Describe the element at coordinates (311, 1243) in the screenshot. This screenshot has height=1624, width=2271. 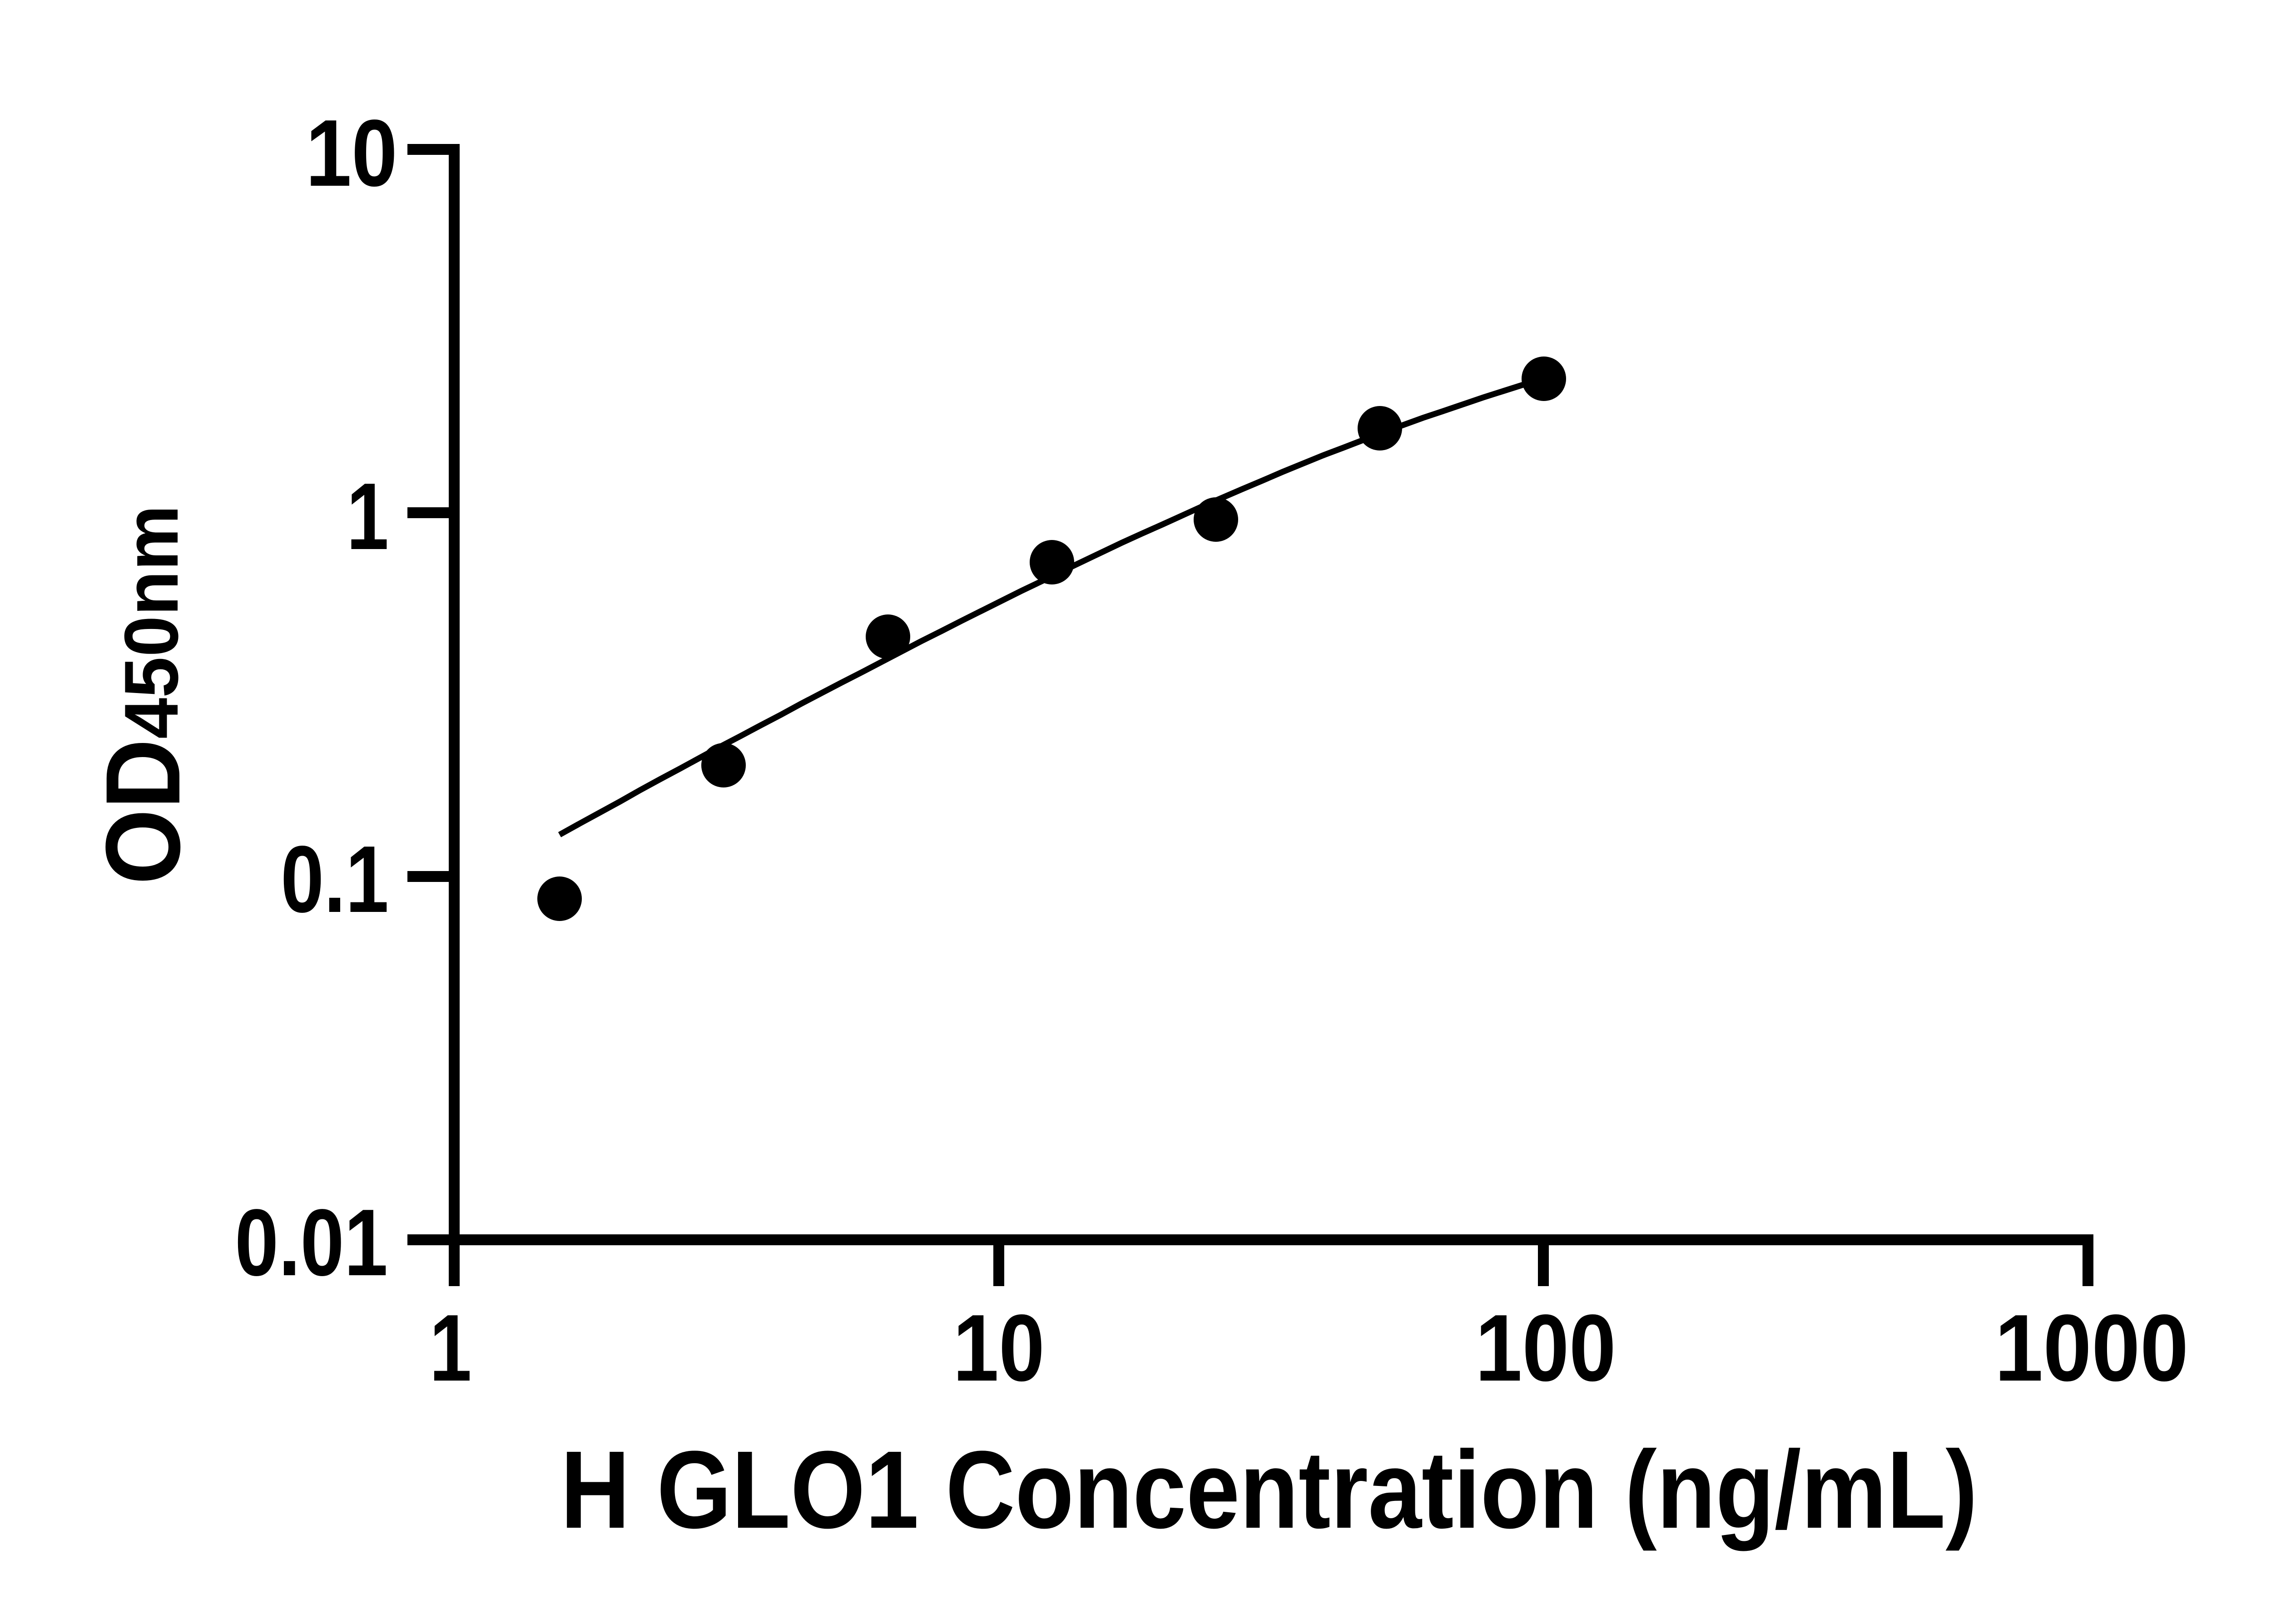
I see `svg-text: 0.01` at that location.